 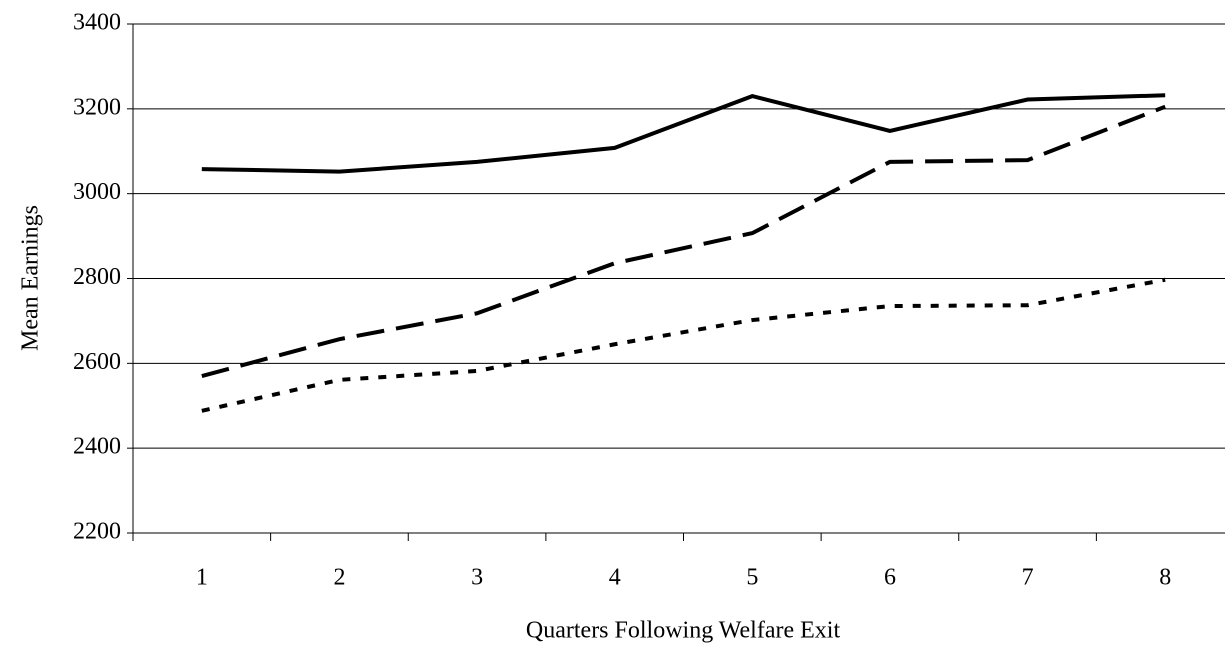 What do you see at coordinates (97, 107) in the screenshot?
I see `y-tick-label: 3200` at bounding box center [97, 107].